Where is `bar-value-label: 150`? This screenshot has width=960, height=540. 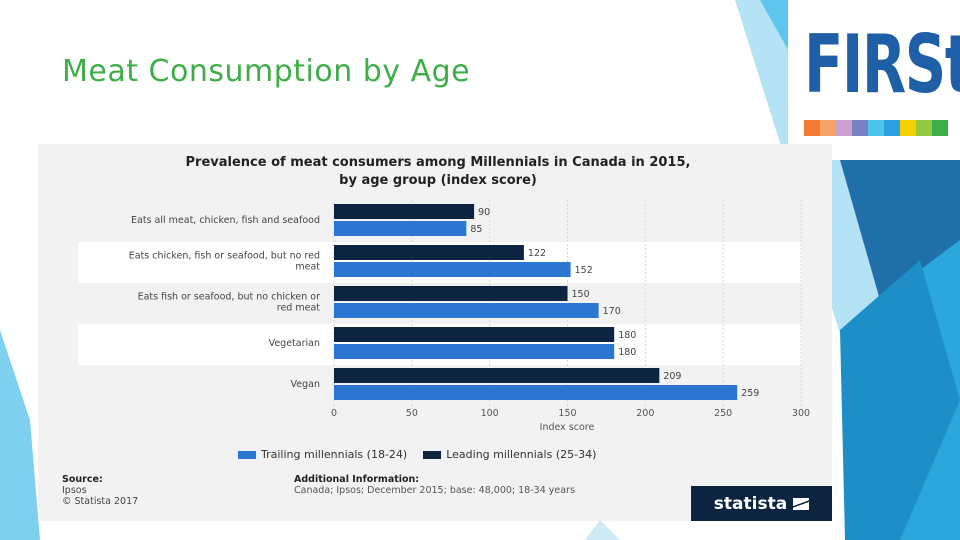 bar-value-label: 150 is located at coordinates (581, 294).